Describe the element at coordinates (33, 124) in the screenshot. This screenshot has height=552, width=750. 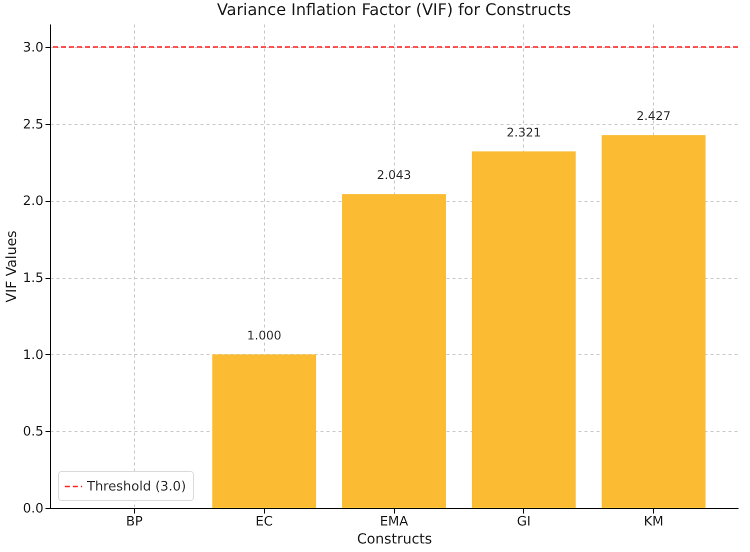
I see `y-tick-label: 2.5` at that location.